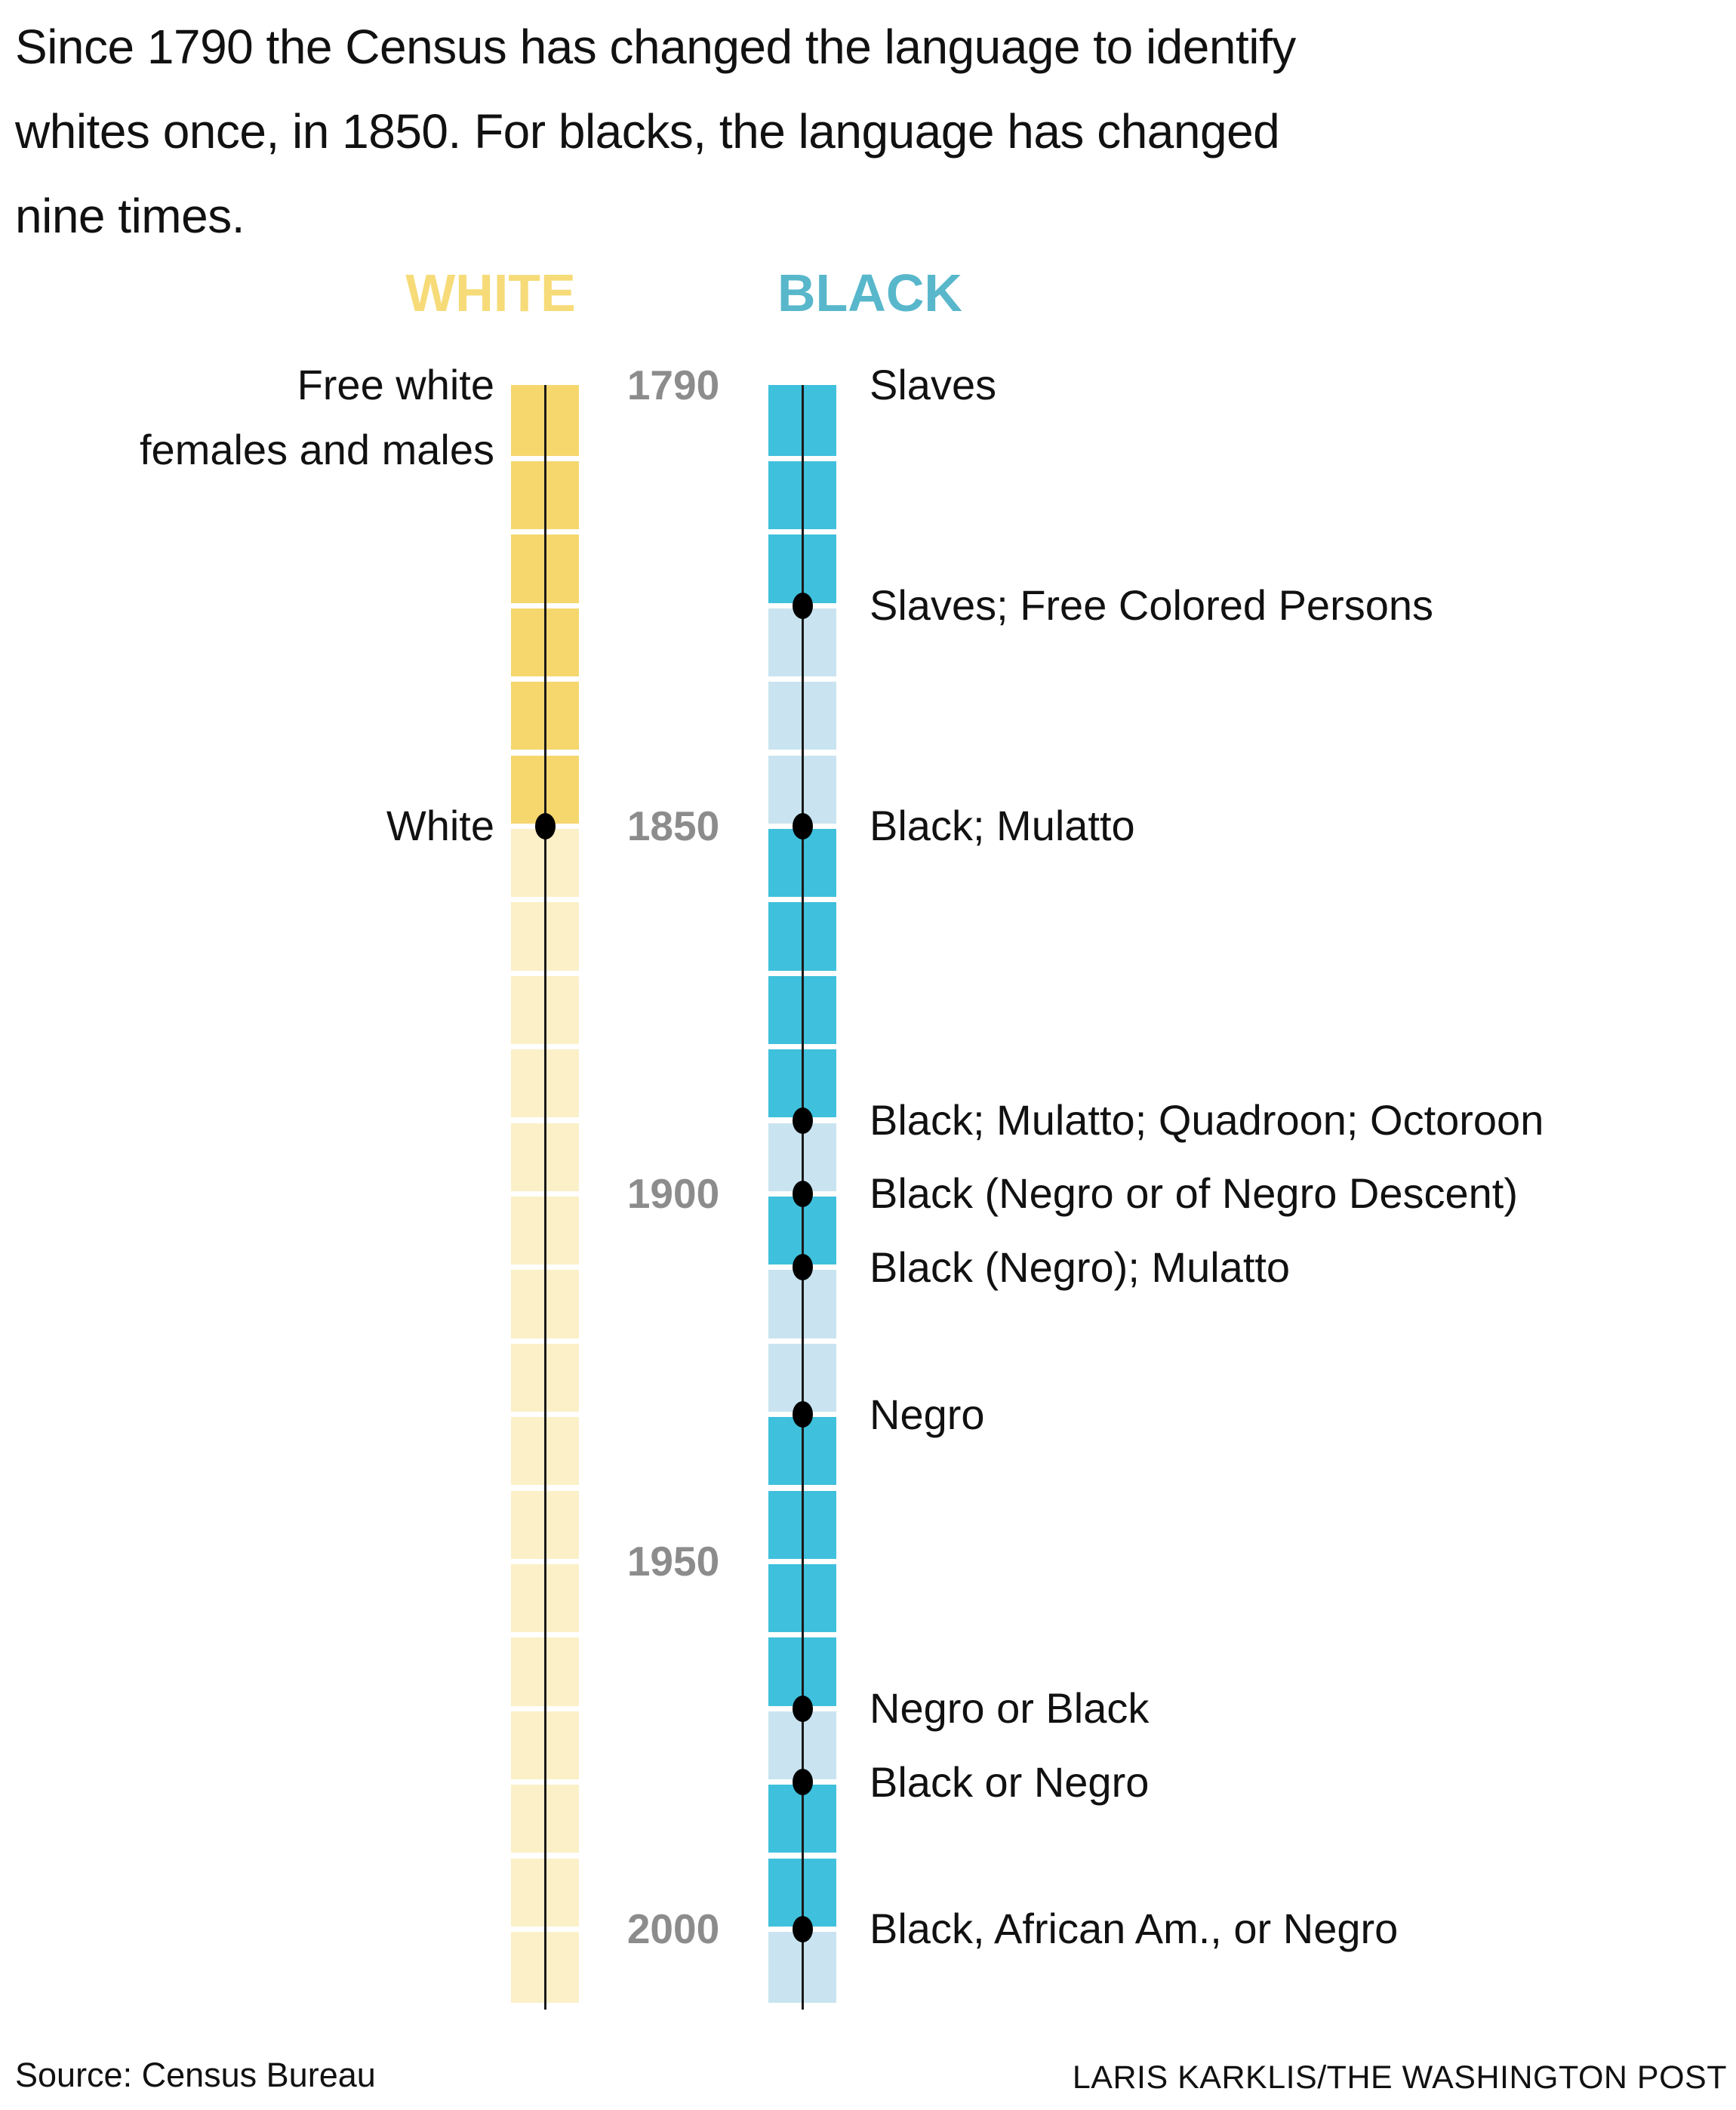 This screenshot has width=1736, height=2110. What do you see at coordinates (1152, 605) in the screenshot?
I see `black-era-label-1820: Slaves; Free Colored Persons` at bounding box center [1152, 605].